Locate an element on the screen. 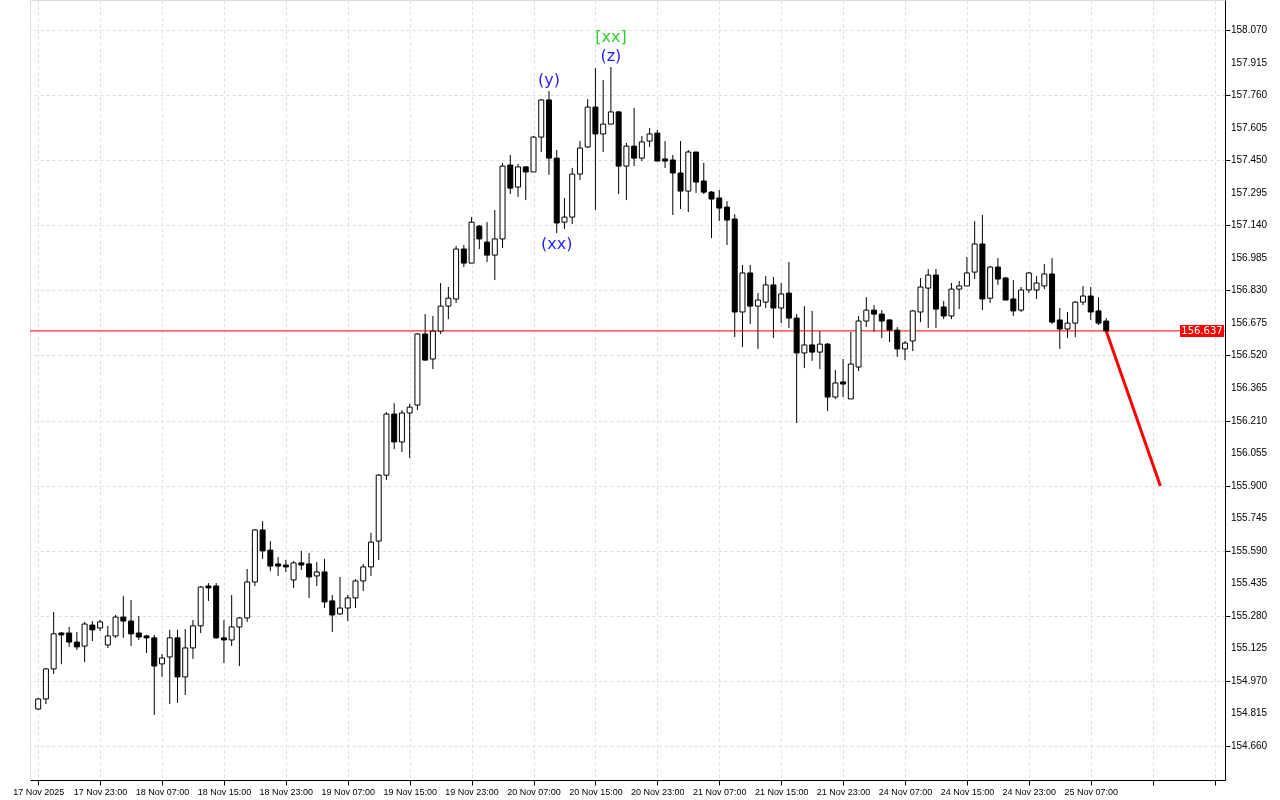 This screenshot has height=800, width=1280. y-tick-label: 156.210 is located at coordinates (1249, 420).